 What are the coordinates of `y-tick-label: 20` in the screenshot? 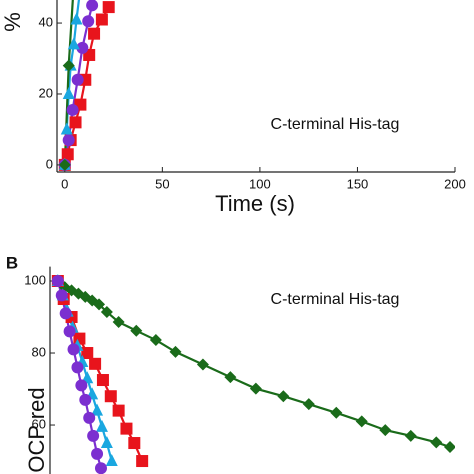 It's located at (46, 92).